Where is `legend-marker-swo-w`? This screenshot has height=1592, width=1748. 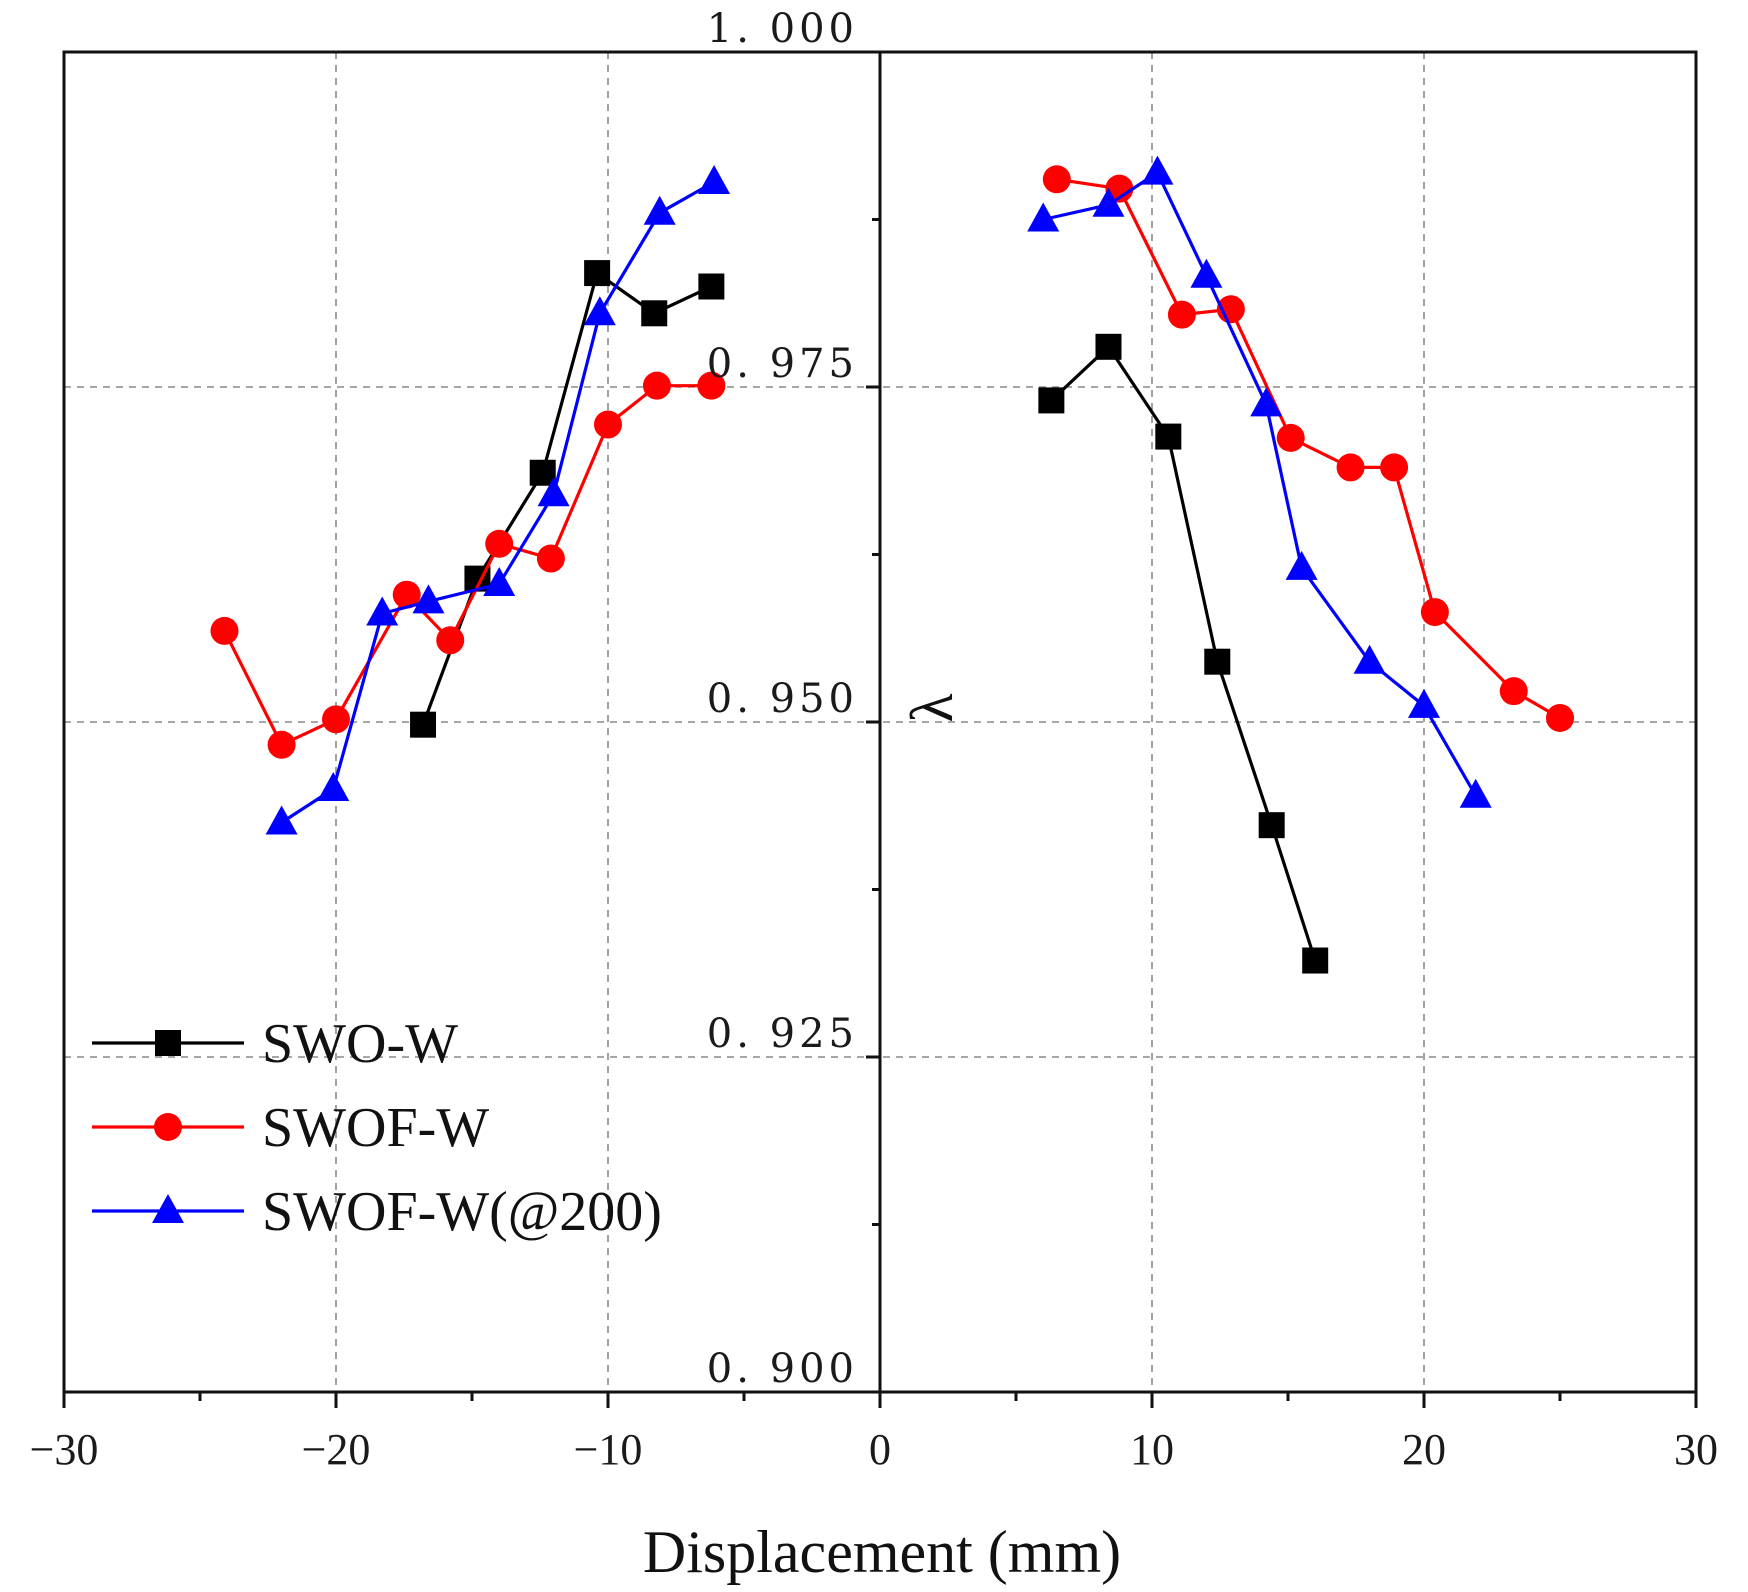 legend-marker-swo-w is located at coordinates (168, 1043).